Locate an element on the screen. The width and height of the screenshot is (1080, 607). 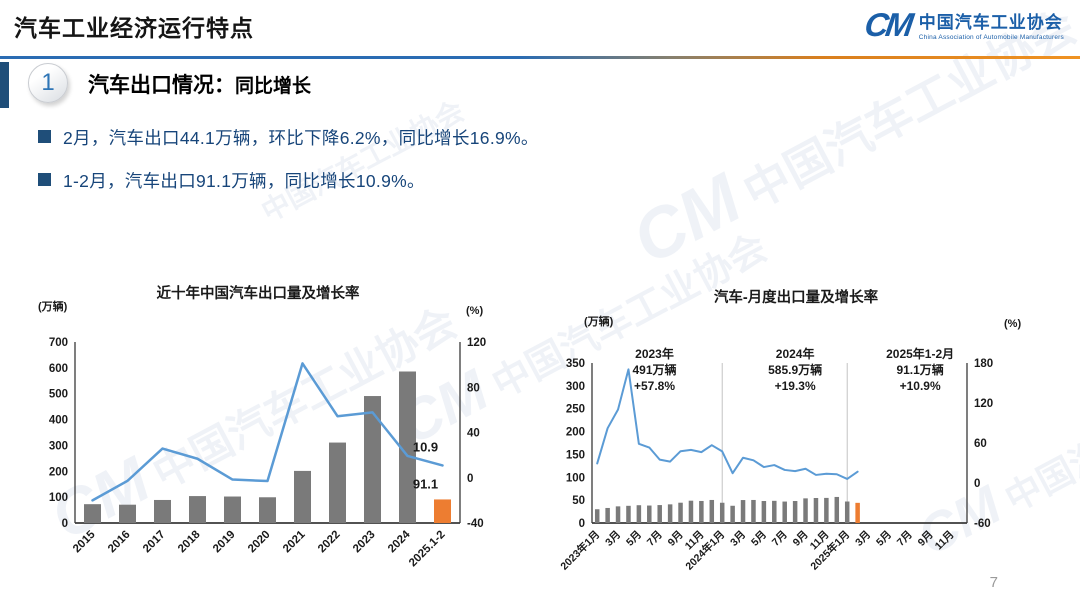
svg-text: 91.1万辆 is located at coordinates (919, 369).